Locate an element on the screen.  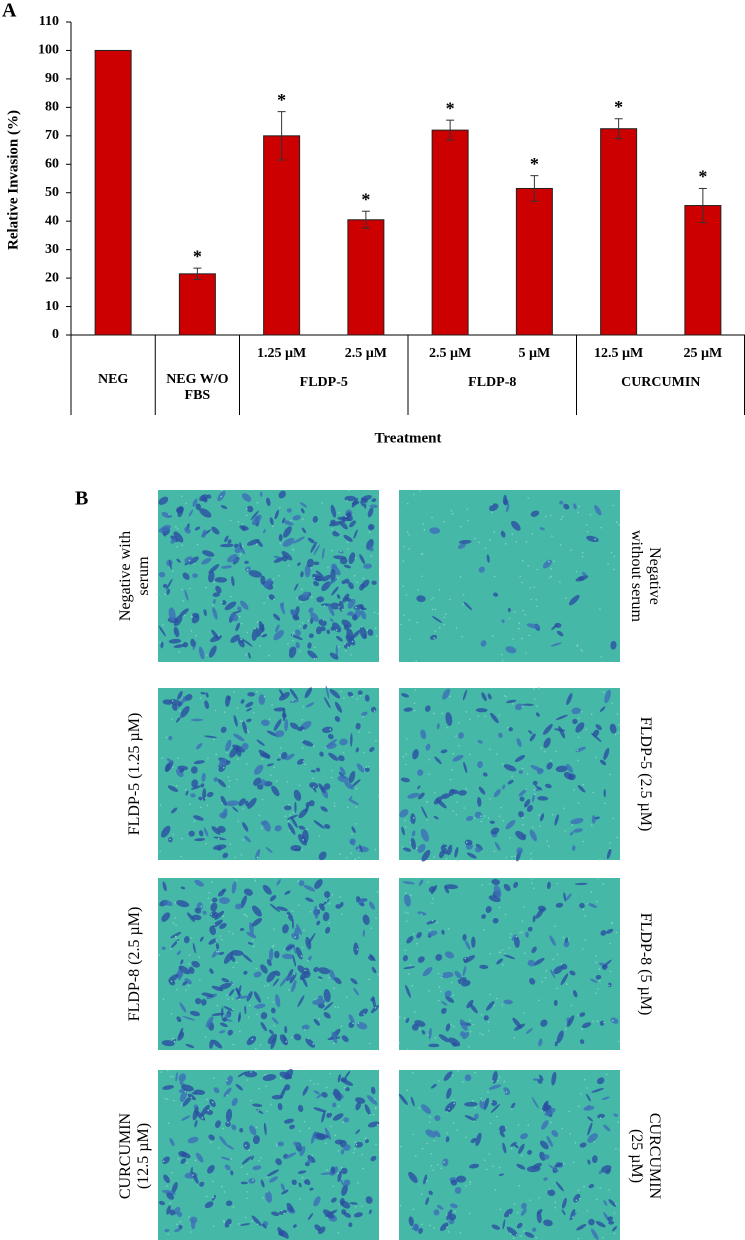
micrograph is located at coordinates (509, 1155).